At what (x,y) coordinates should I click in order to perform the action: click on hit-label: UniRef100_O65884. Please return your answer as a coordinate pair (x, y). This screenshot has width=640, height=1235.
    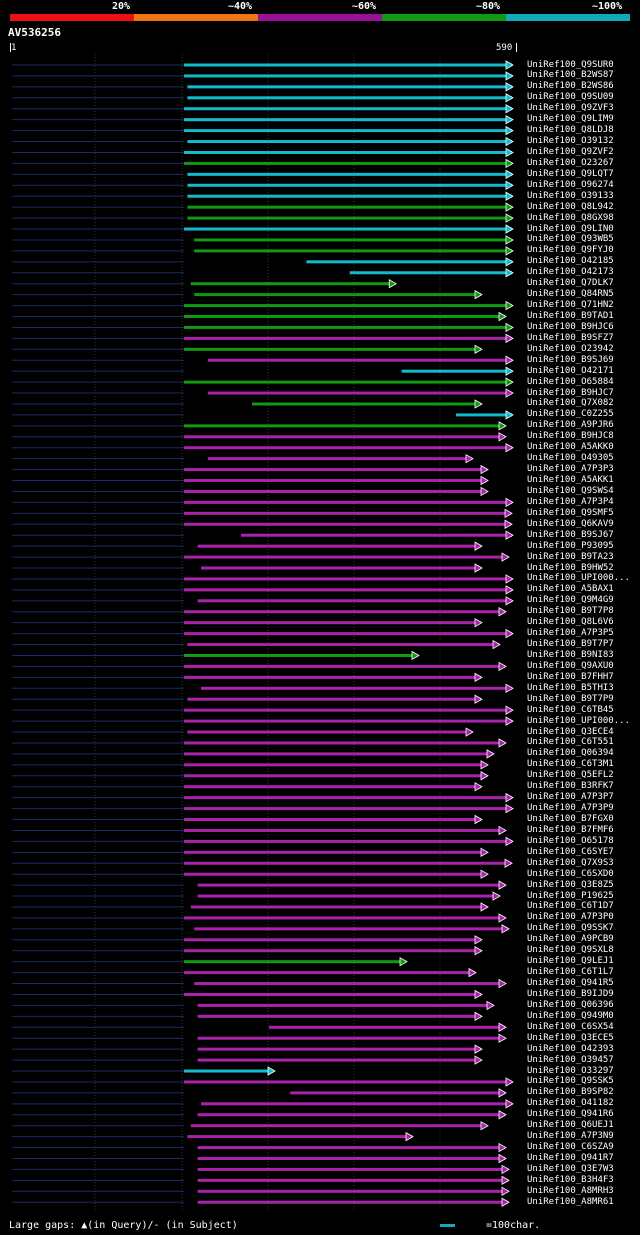
    Looking at the image, I should click on (570, 381).